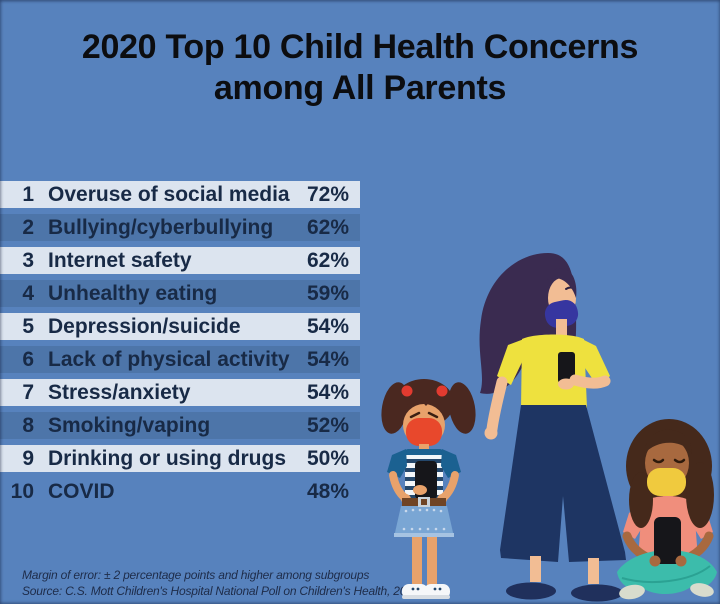  What do you see at coordinates (561, 313) in the screenshot?
I see `mother-mask` at bounding box center [561, 313].